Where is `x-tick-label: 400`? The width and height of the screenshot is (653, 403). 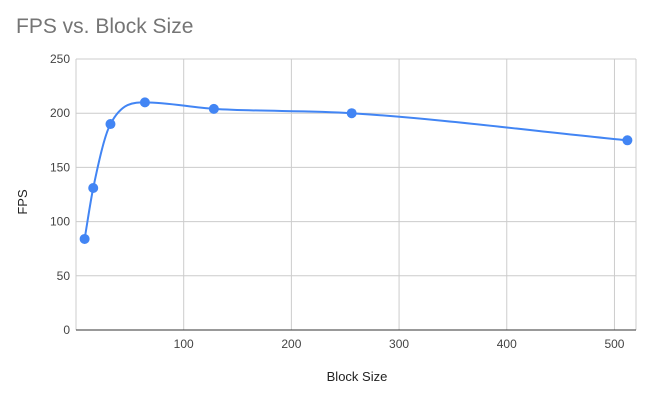
x-tick-label: 400 is located at coordinates (507, 344).